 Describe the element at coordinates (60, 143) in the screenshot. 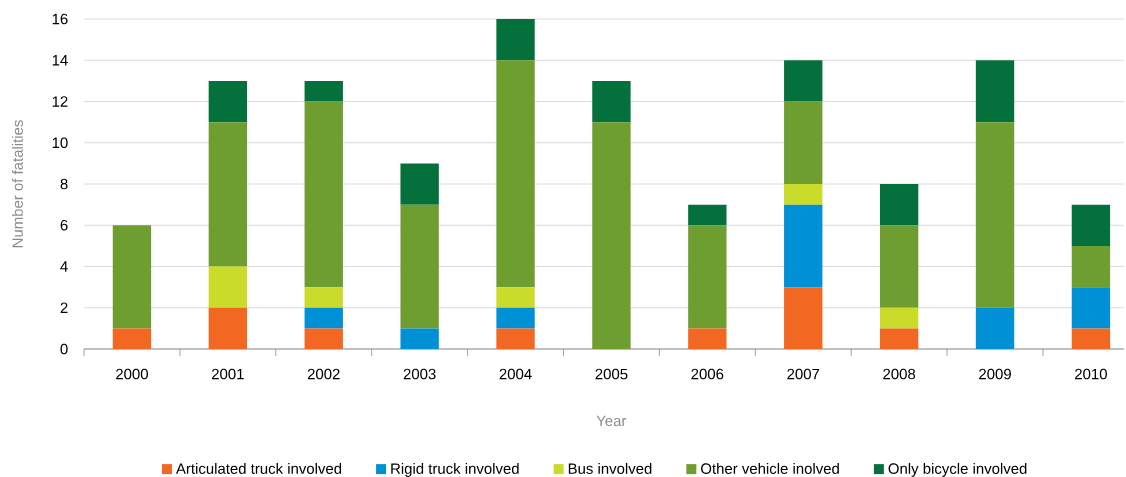

I see `y-tick-label: 10` at that location.